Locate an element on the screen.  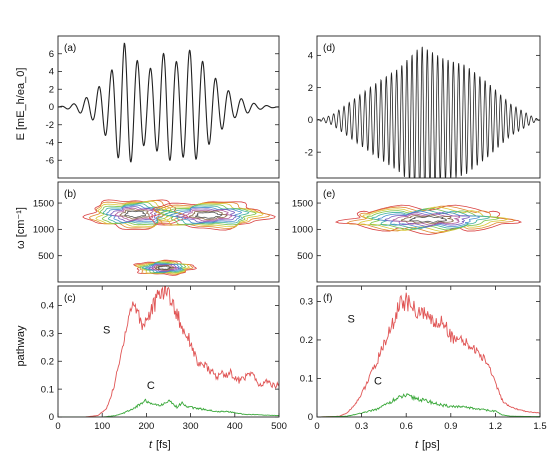
xlabel-left-unit: [fs] is located at coordinates (163, 445).